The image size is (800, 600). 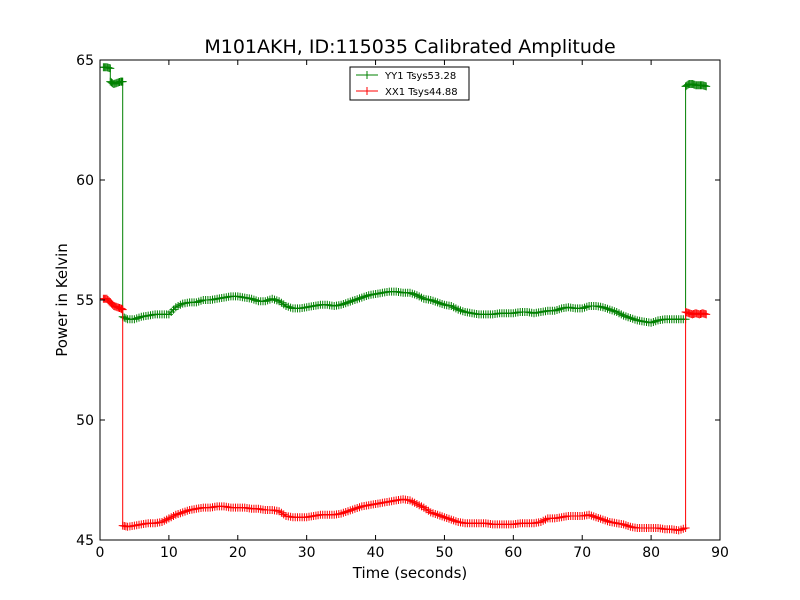 What do you see at coordinates (85, 541) in the screenshot?
I see `y-tick-label: 45` at bounding box center [85, 541].